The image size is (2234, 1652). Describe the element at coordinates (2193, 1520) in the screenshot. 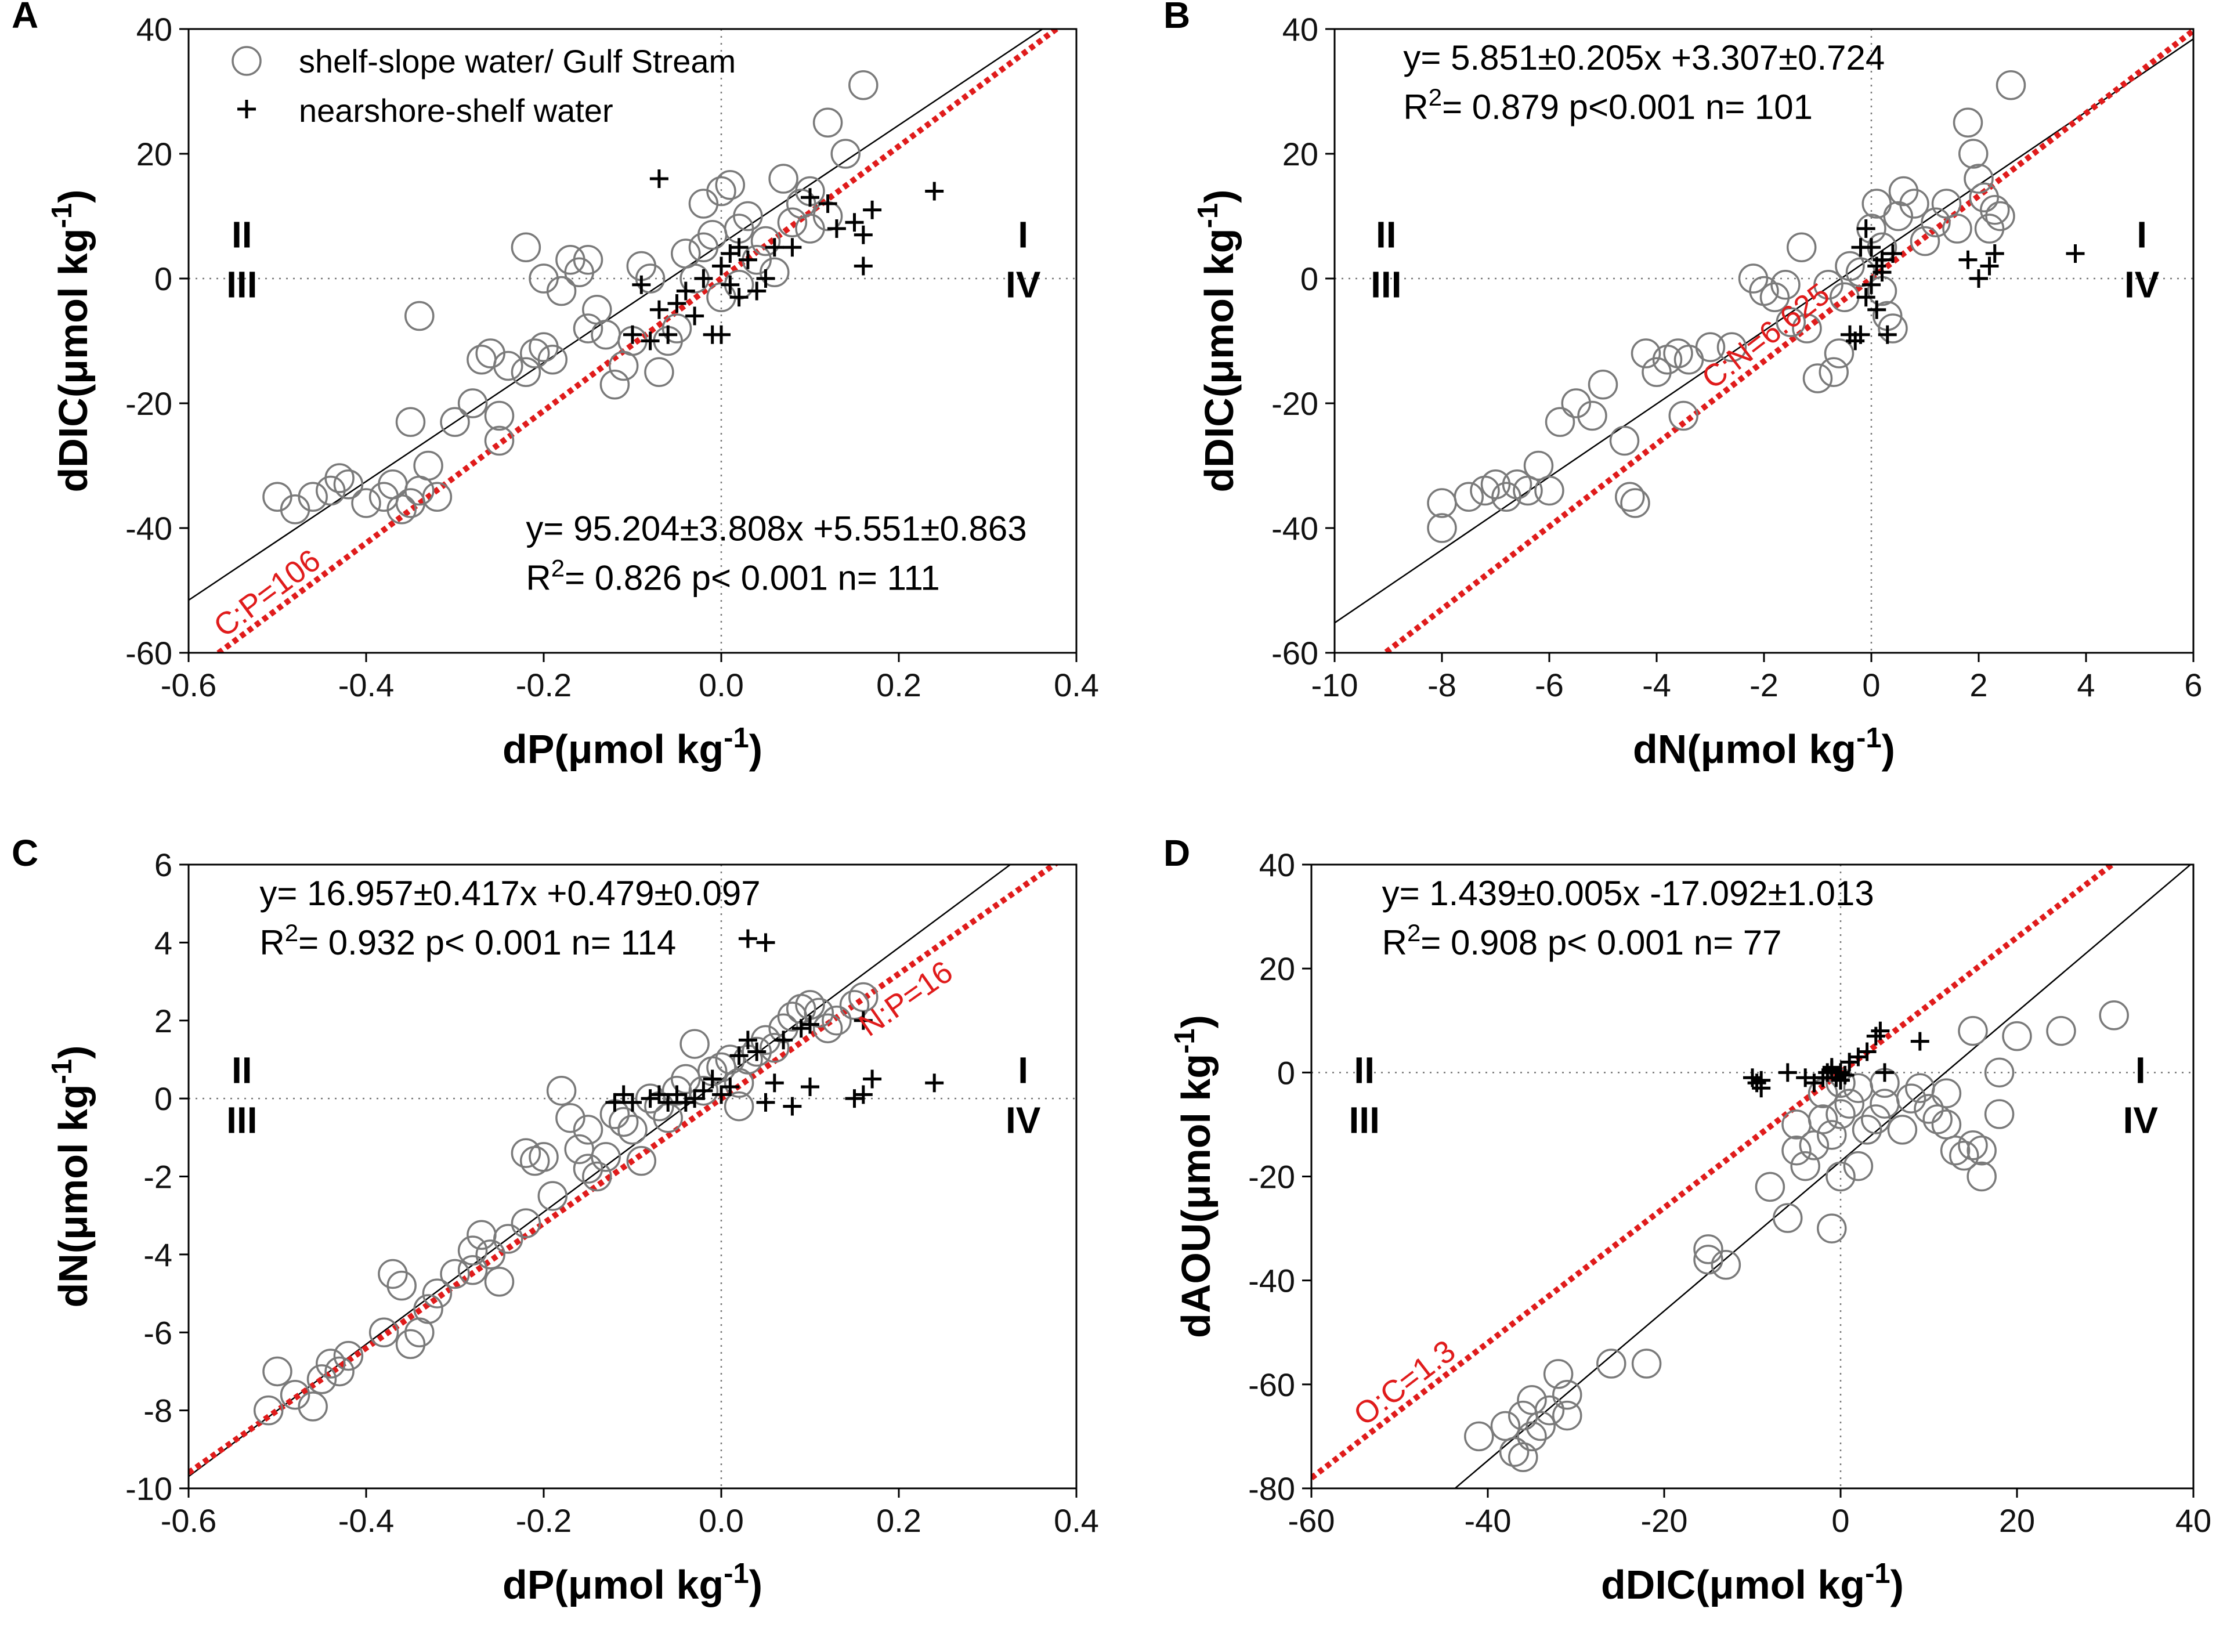

I see `x-tick-label: 40` at that location.